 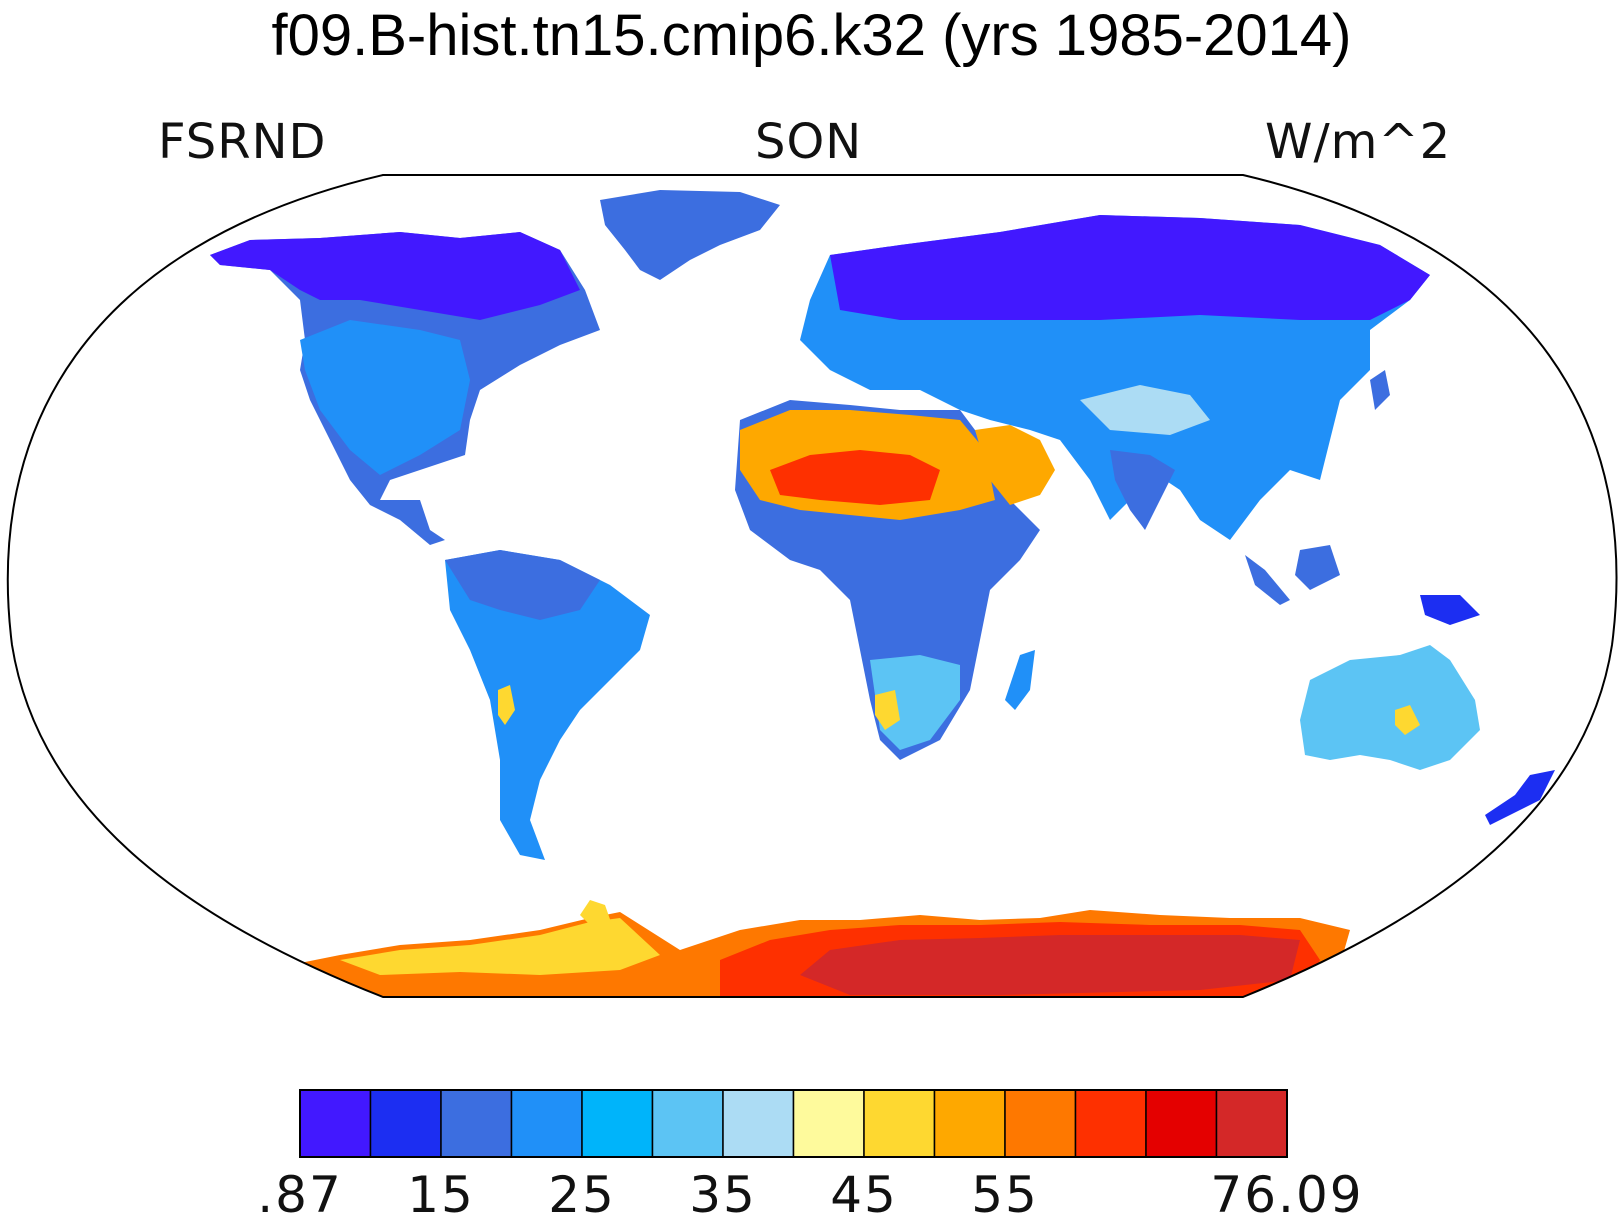 What do you see at coordinates (1015, 465) in the screenshot?
I see `arabian-peninsula` at bounding box center [1015, 465].